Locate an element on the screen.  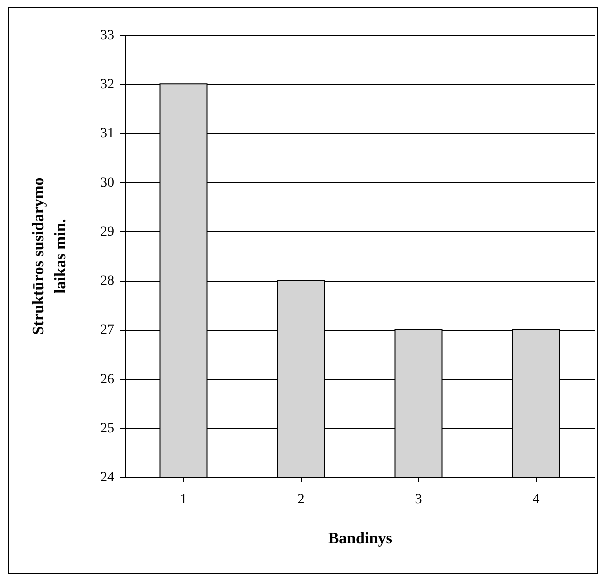
y-tick-label: 33 is located at coordinates (107, 36).